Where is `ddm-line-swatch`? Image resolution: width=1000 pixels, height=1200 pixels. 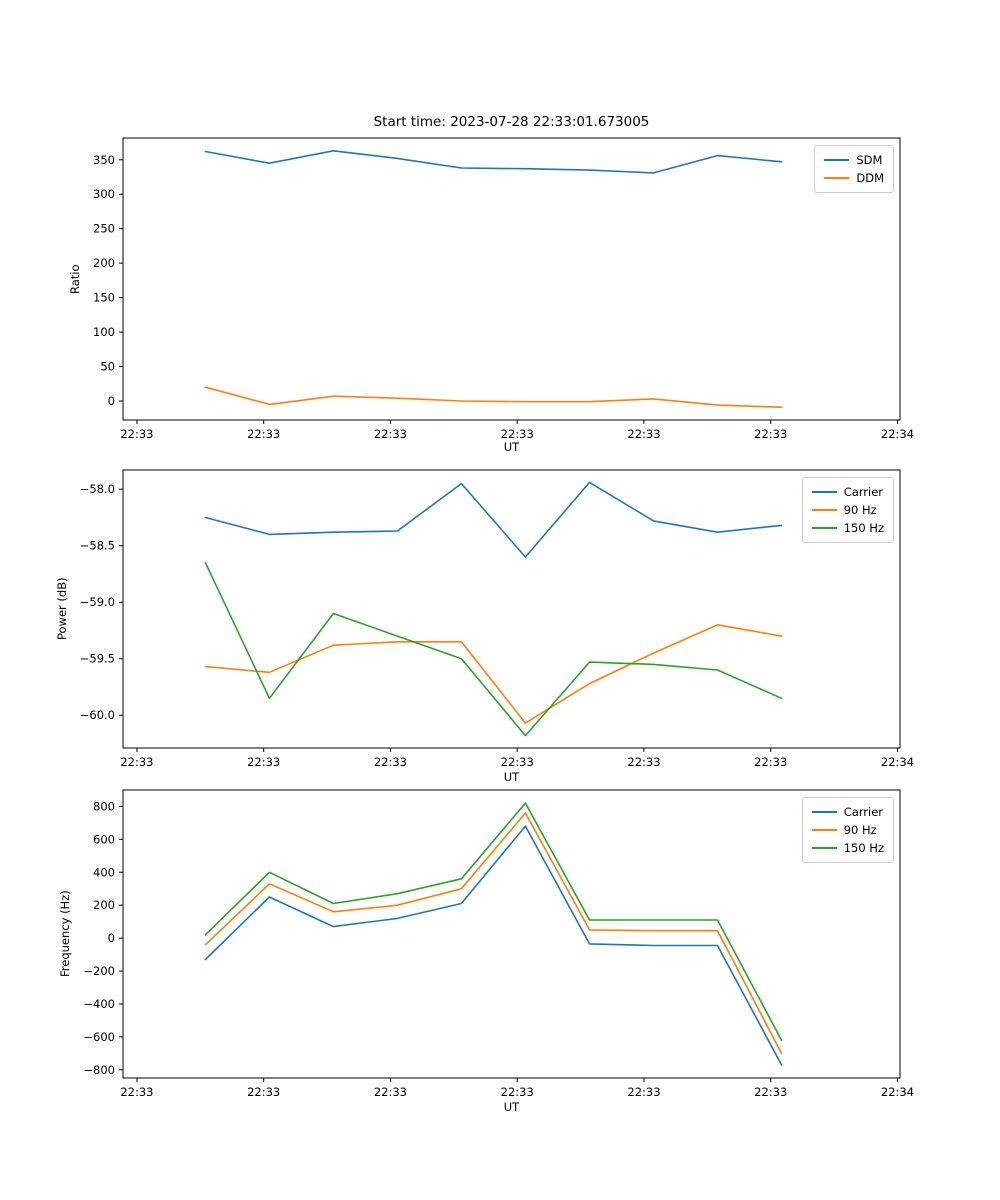
ddm-line-swatch is located at coordinates (837, 178).